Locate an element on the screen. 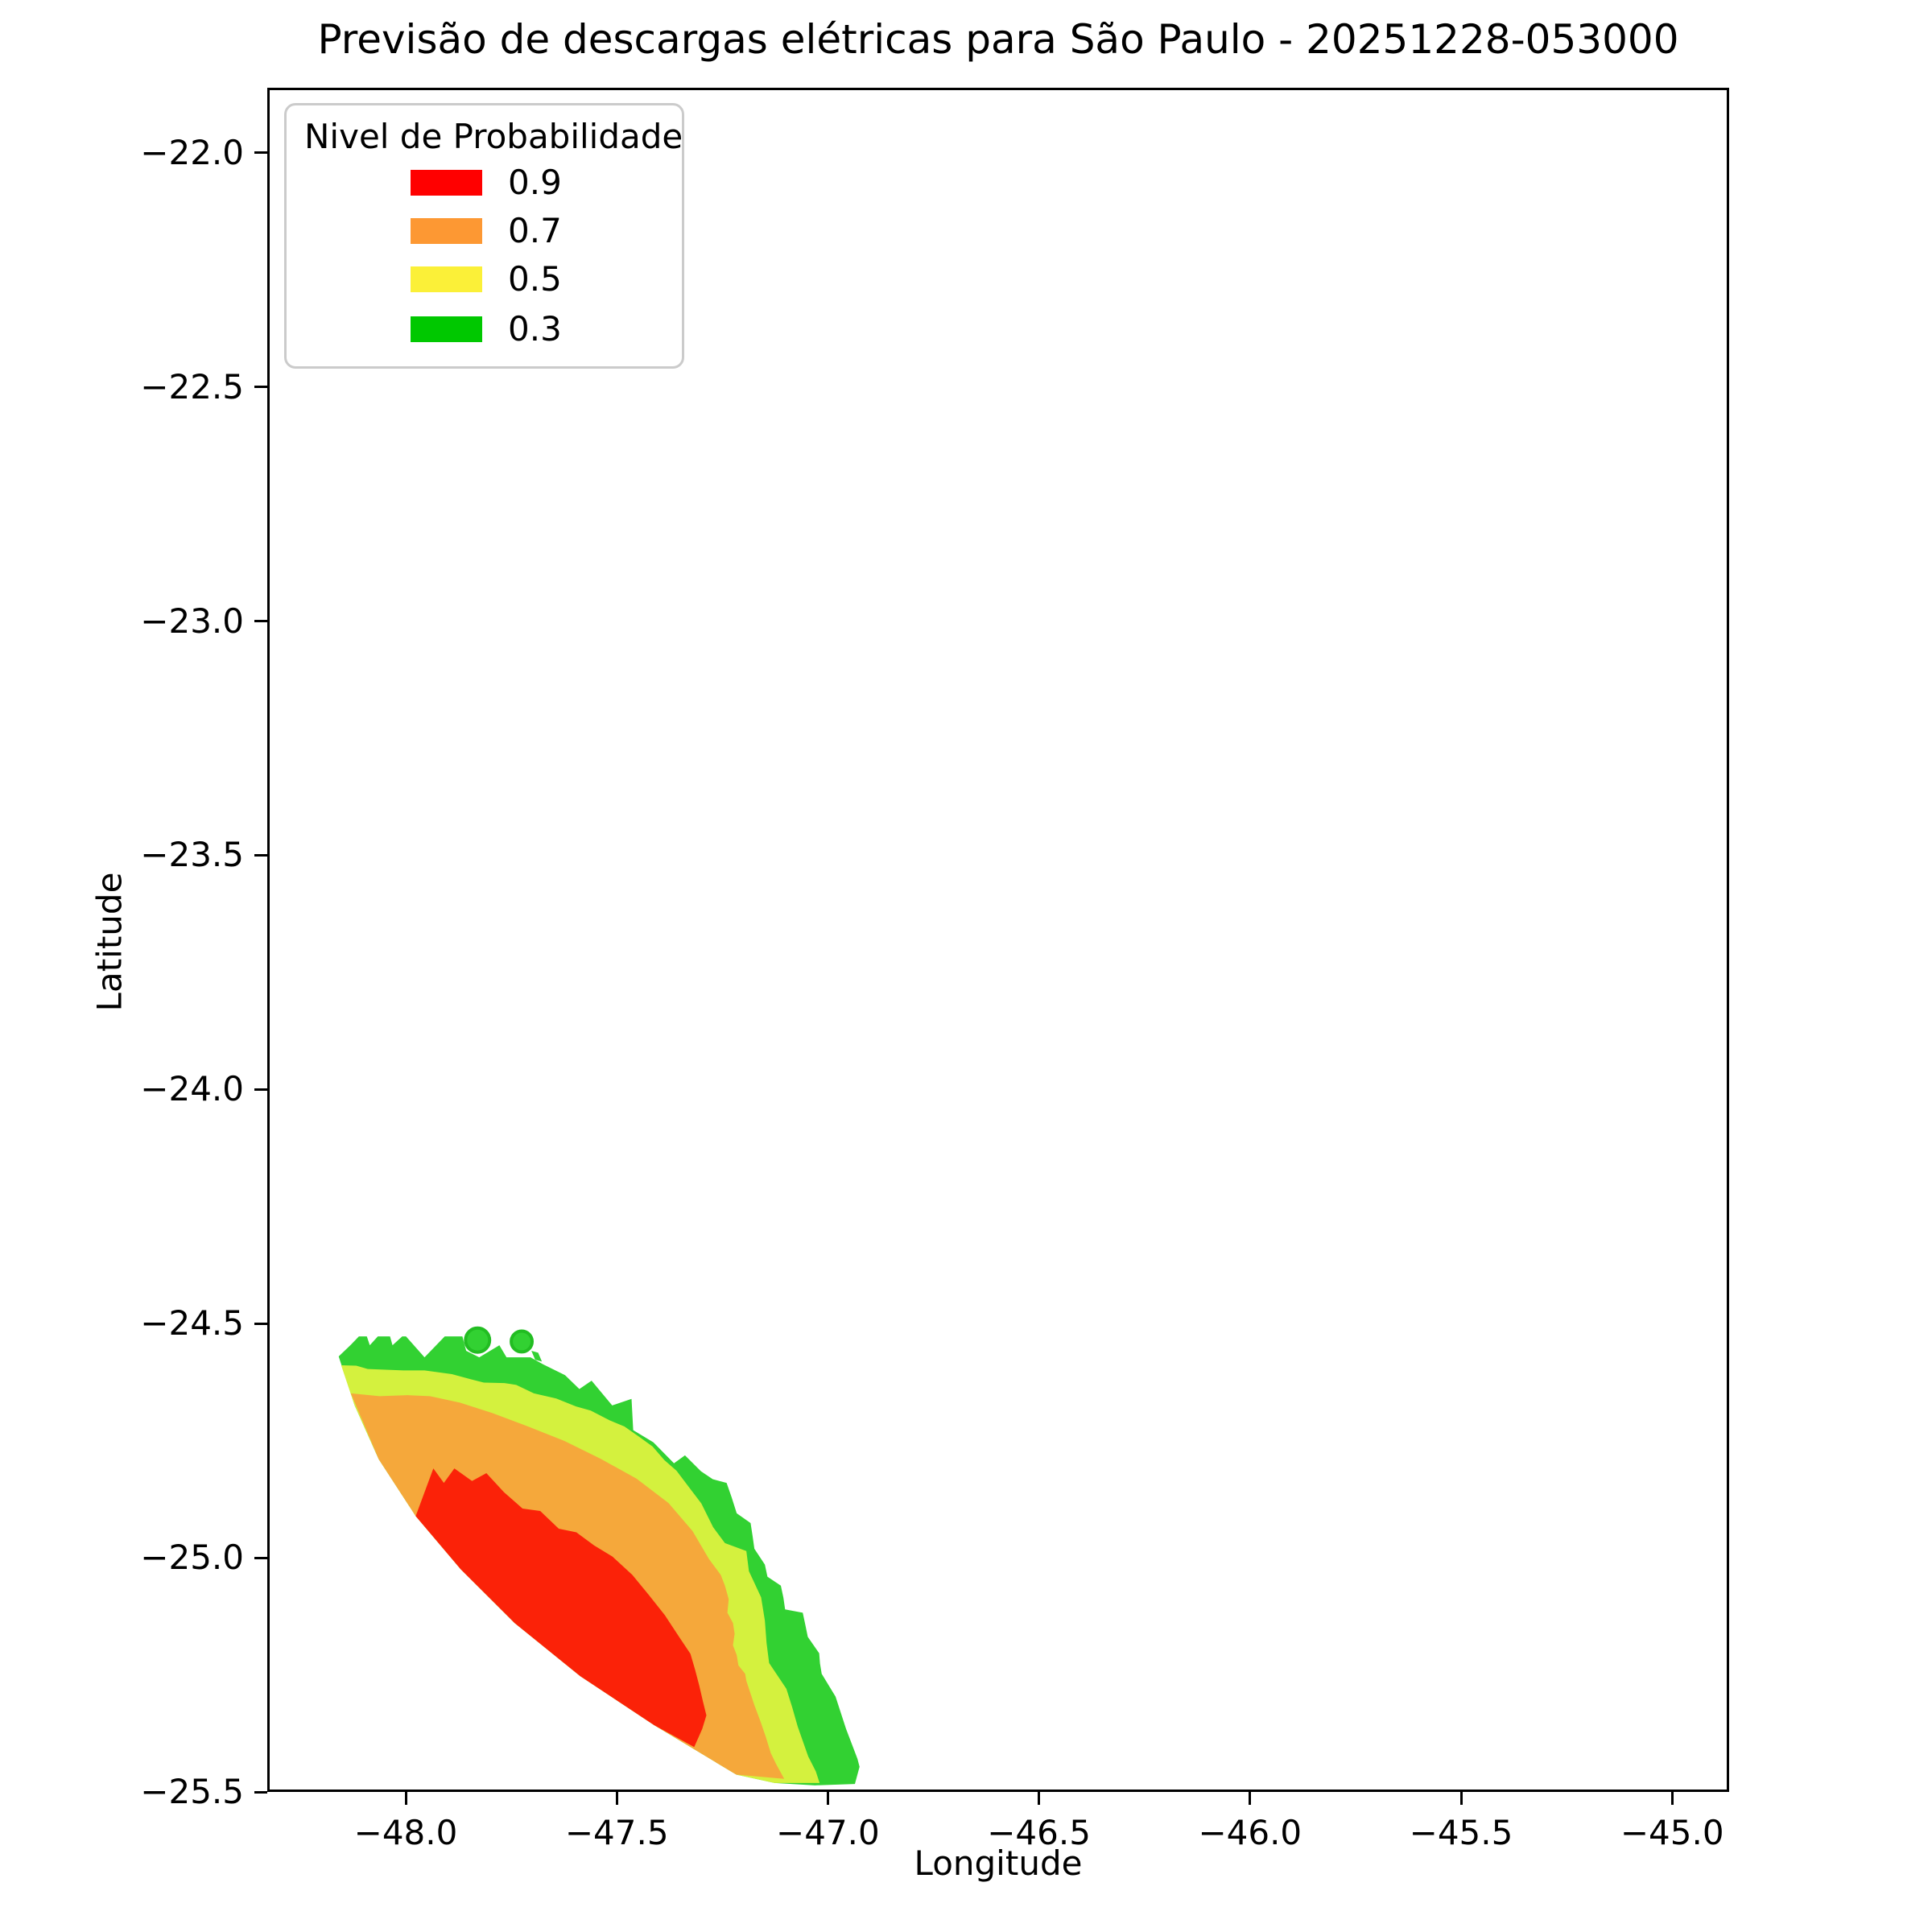  x-tick-label-2: −47.0 is located at coordinates (828, 1832).